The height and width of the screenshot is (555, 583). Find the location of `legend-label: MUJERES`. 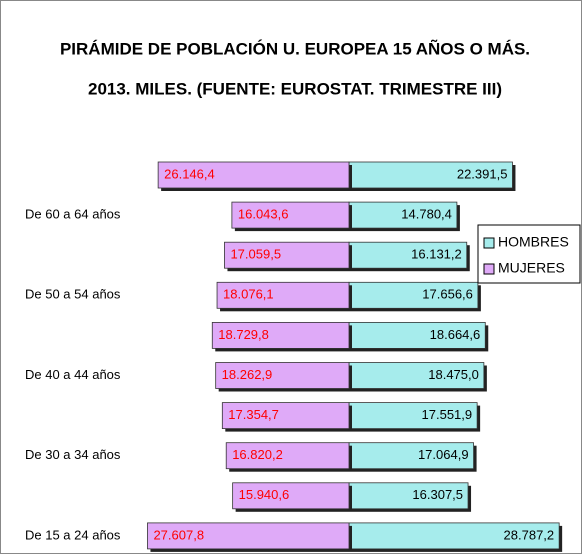

legend-label: MUJERES is located at coordinates (531, 268).